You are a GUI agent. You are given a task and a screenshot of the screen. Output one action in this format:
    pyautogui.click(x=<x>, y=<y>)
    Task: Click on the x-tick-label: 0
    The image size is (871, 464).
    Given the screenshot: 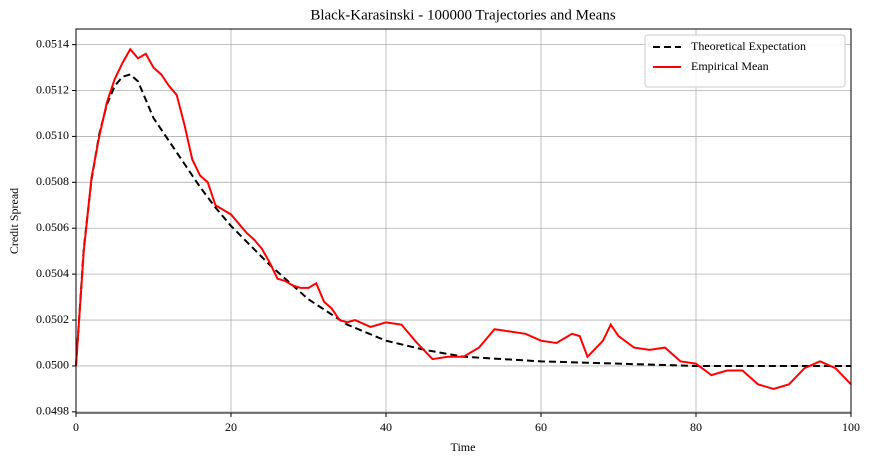 What is the action you would take?
    pyautogui.click(x=76, y=427)
    